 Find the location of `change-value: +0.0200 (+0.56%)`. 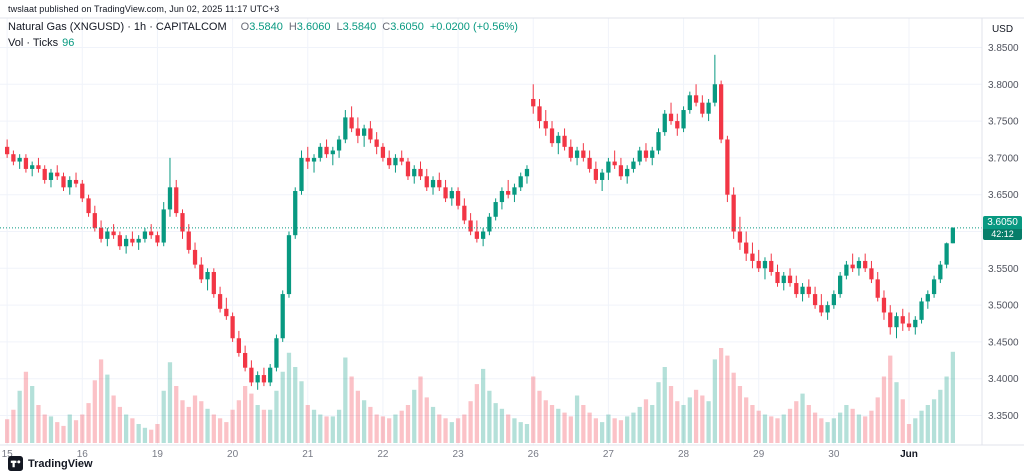

change-value: +0.0200 (+0.56%) is located at coordinates (473, 27).